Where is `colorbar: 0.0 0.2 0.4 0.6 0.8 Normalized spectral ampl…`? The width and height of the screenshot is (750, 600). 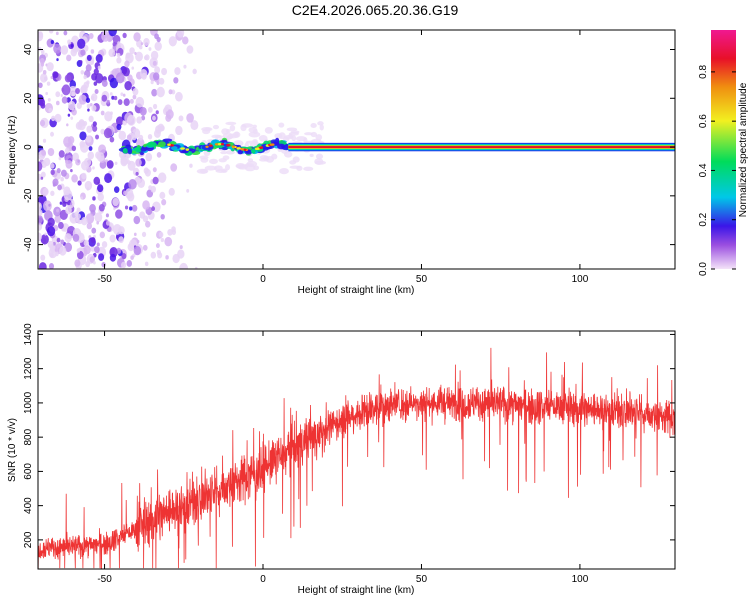
colorbar: 0.0 0.2 0.4 0.6 0.8 Normalized spectral ampl… is located at coordinates (723, 153).